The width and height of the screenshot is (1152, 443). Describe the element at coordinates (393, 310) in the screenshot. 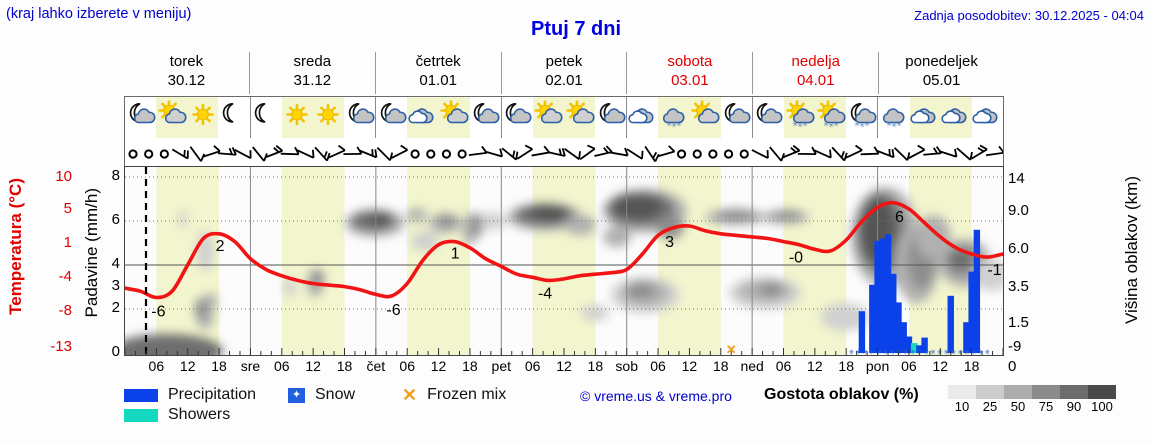

I see `temperature-label-2: -6` at that location.